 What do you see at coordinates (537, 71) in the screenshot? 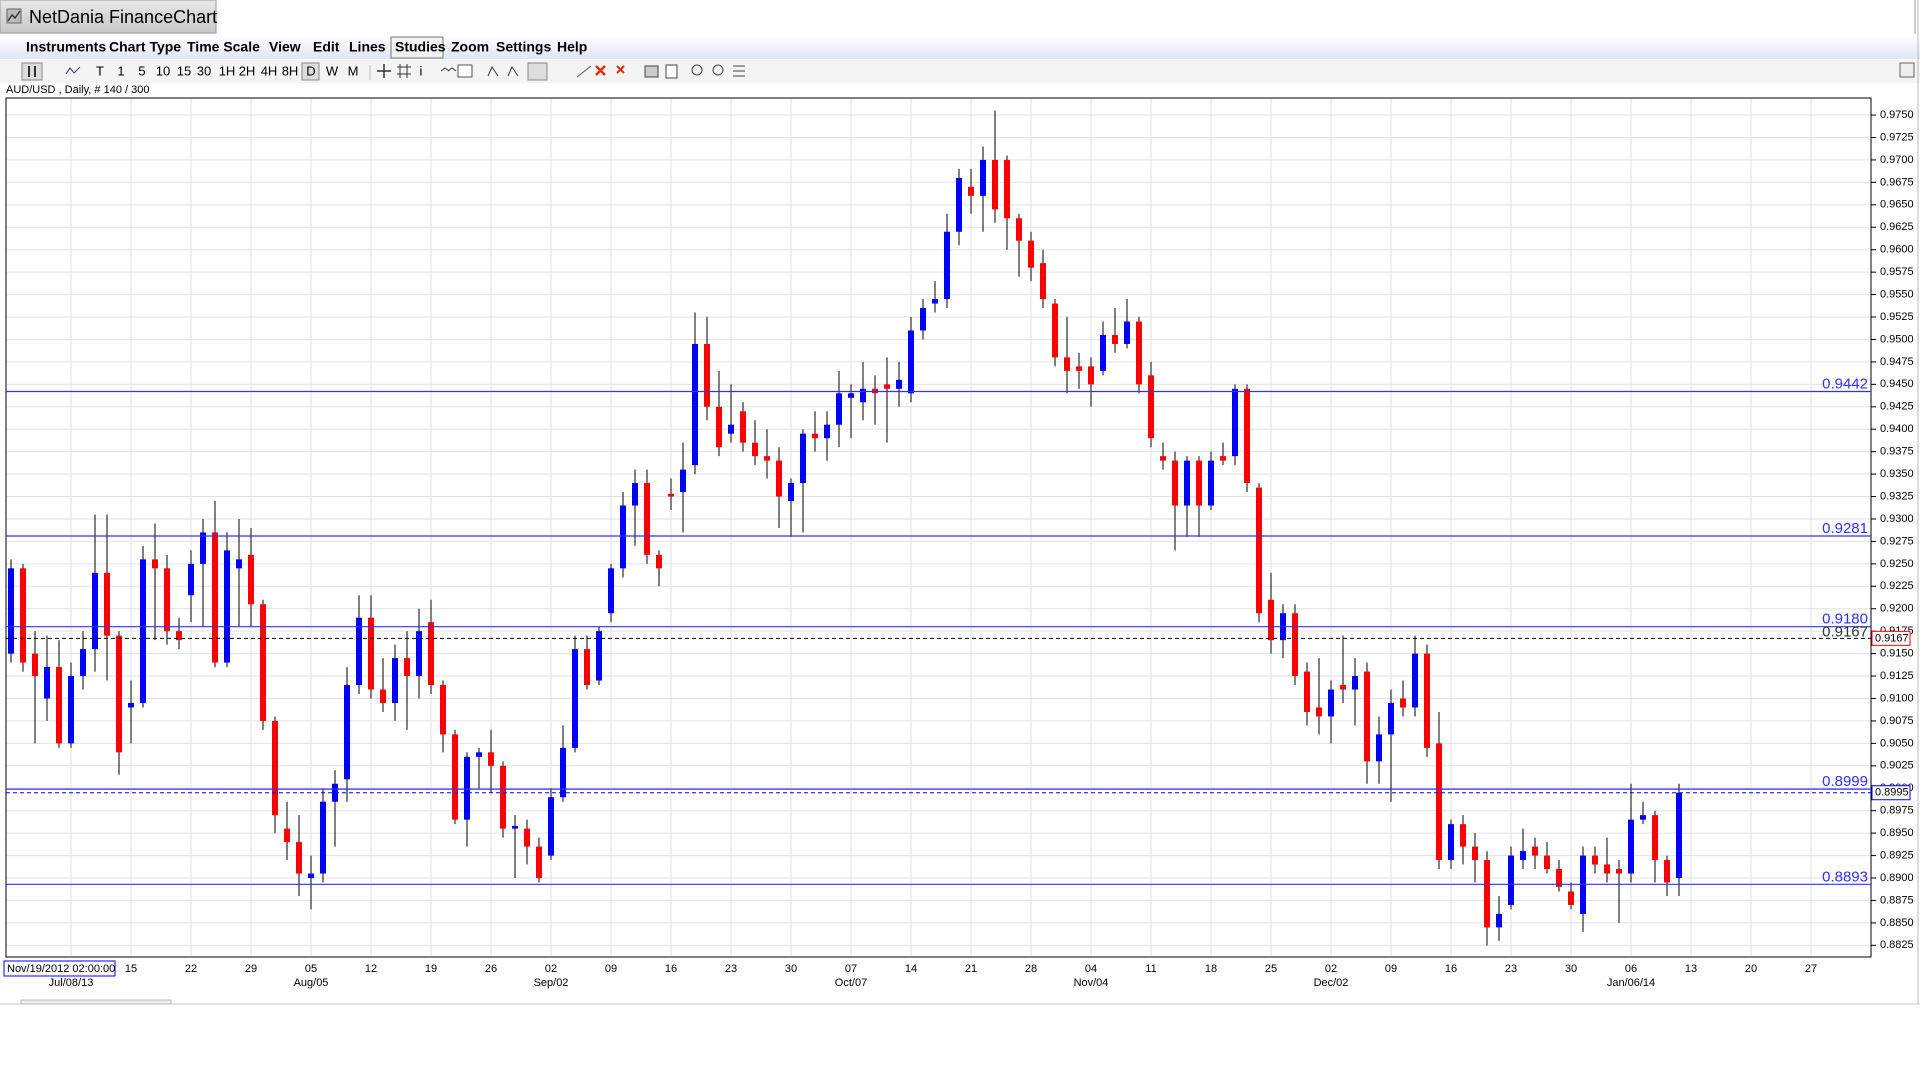
I see `tool-fib` at bounding box center [537, 71].